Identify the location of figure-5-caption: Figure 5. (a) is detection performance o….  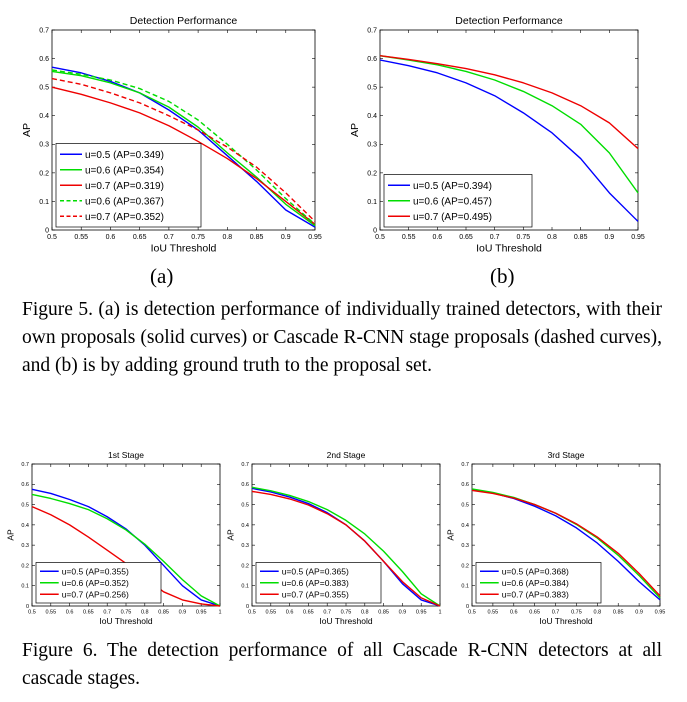
(342, 337).